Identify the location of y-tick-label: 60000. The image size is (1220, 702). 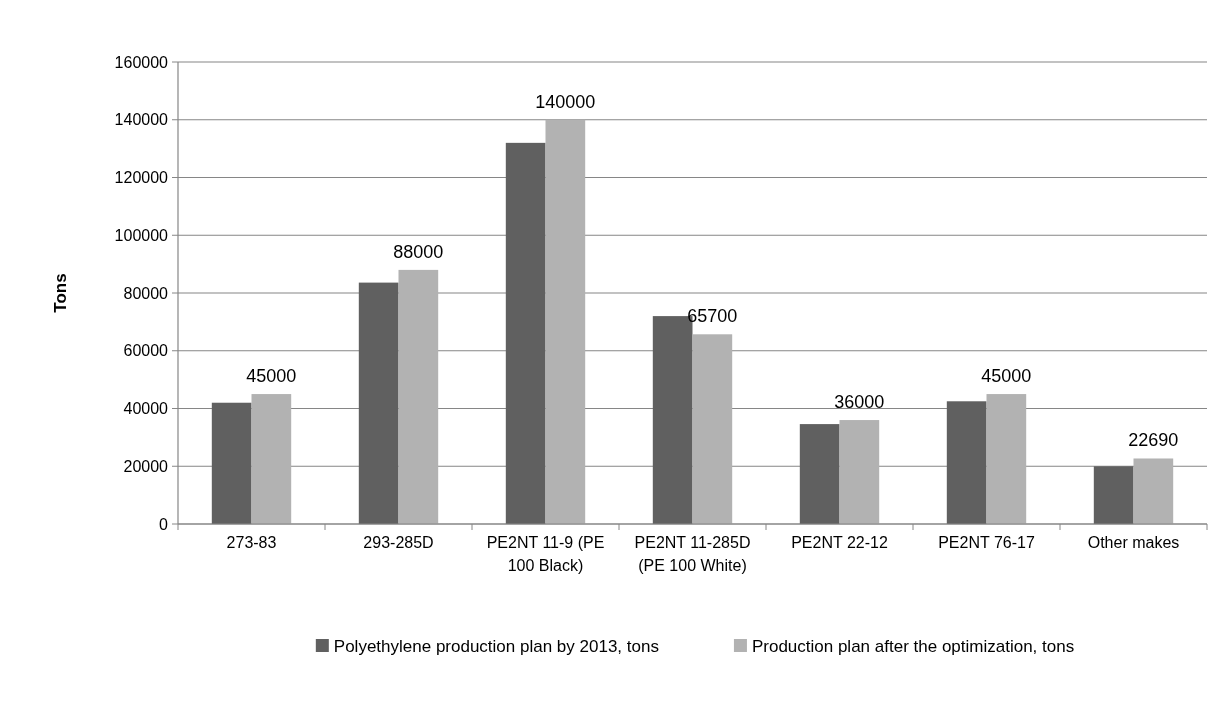
(146, 351).